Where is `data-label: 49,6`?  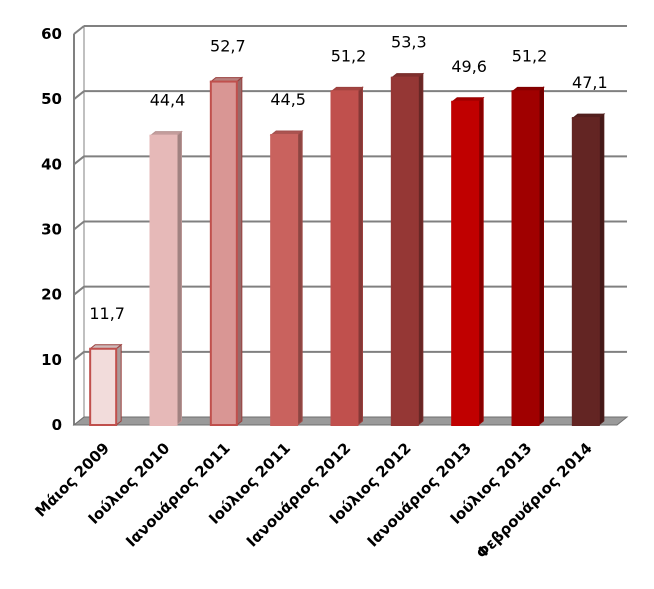
data-label: 49,6 is located at coordinates (469, 66).